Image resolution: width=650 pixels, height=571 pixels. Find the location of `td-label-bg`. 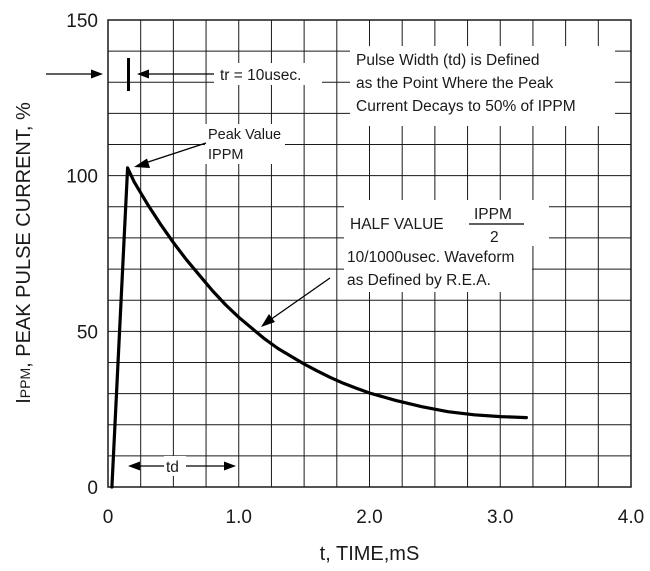

td-label-bg is located at coordinates (175, 466).